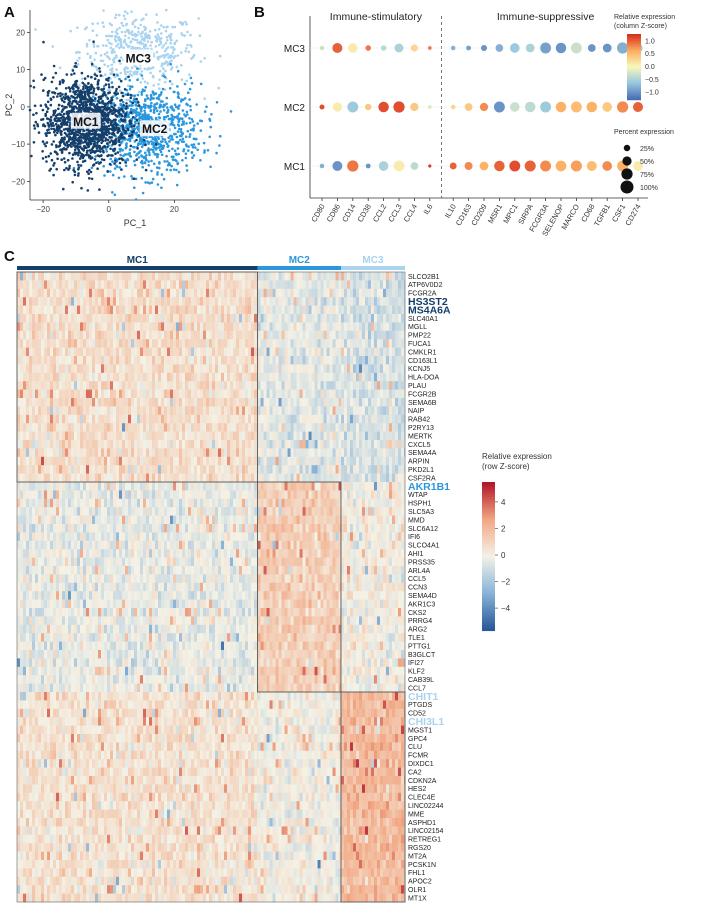 Image resolution: width=709 pixels, height=908 pixels. Describe the element at coordinates (627, 161) in the screenshot. I see `size-legend-dot` at that location.